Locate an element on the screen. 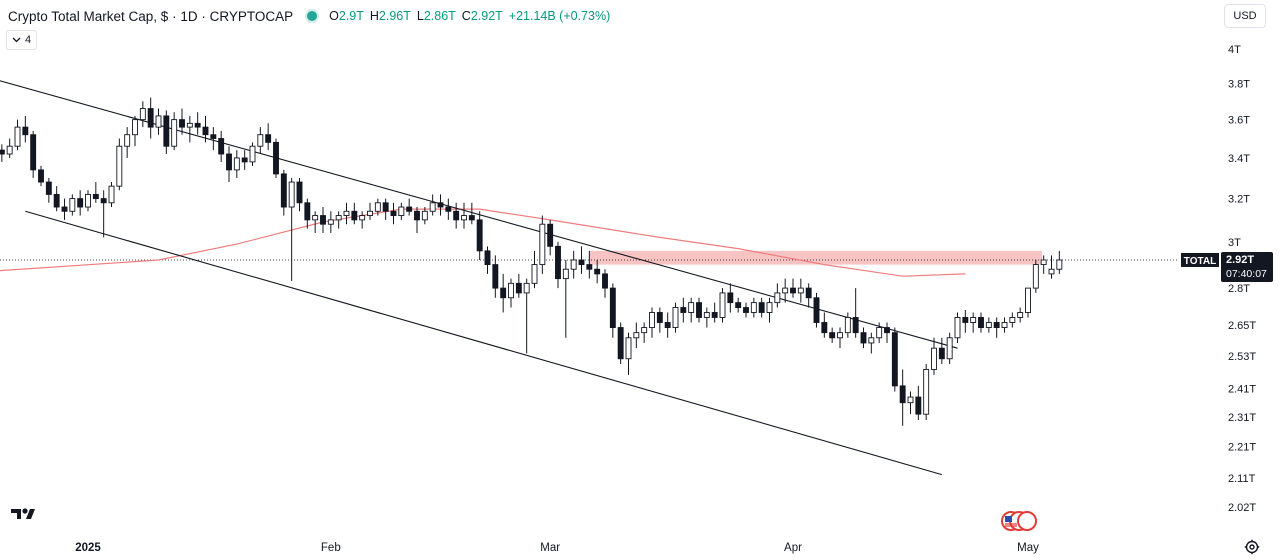  y-axis-tick-label: 2.65T is located at coordinates (1242, 326).